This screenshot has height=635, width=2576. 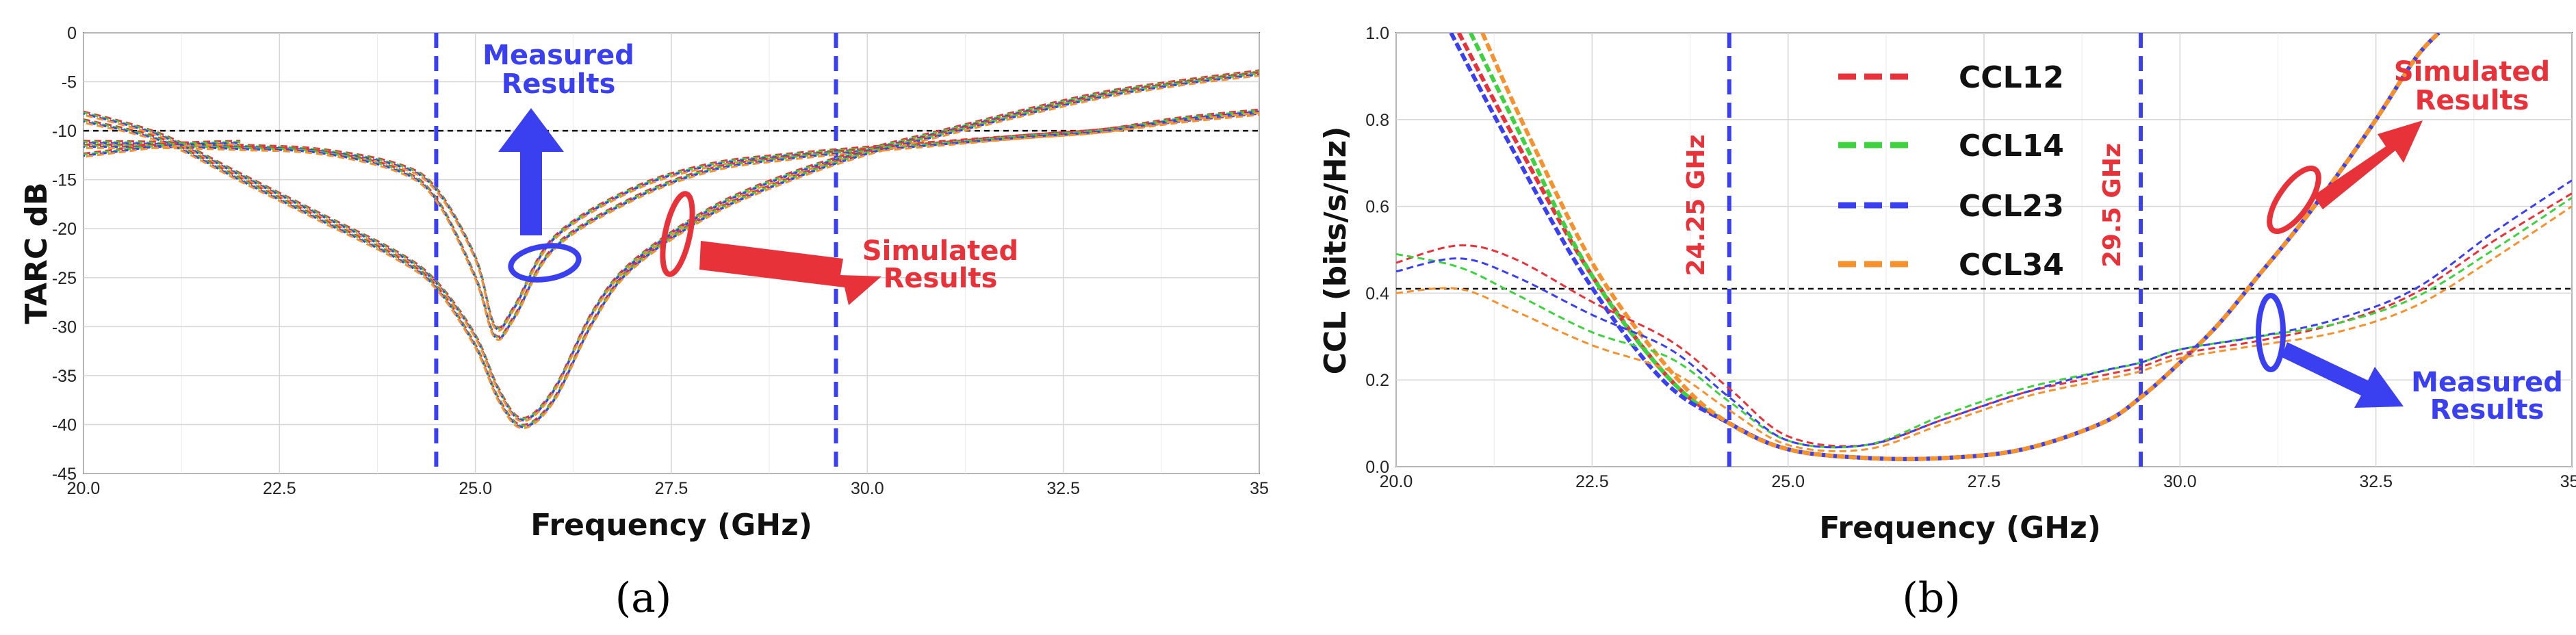 I want to click on panel-b-x-ticks: 20.0 22.5 25.0 27.5 30.0 32.5 35., so click(x=1978, y=481).